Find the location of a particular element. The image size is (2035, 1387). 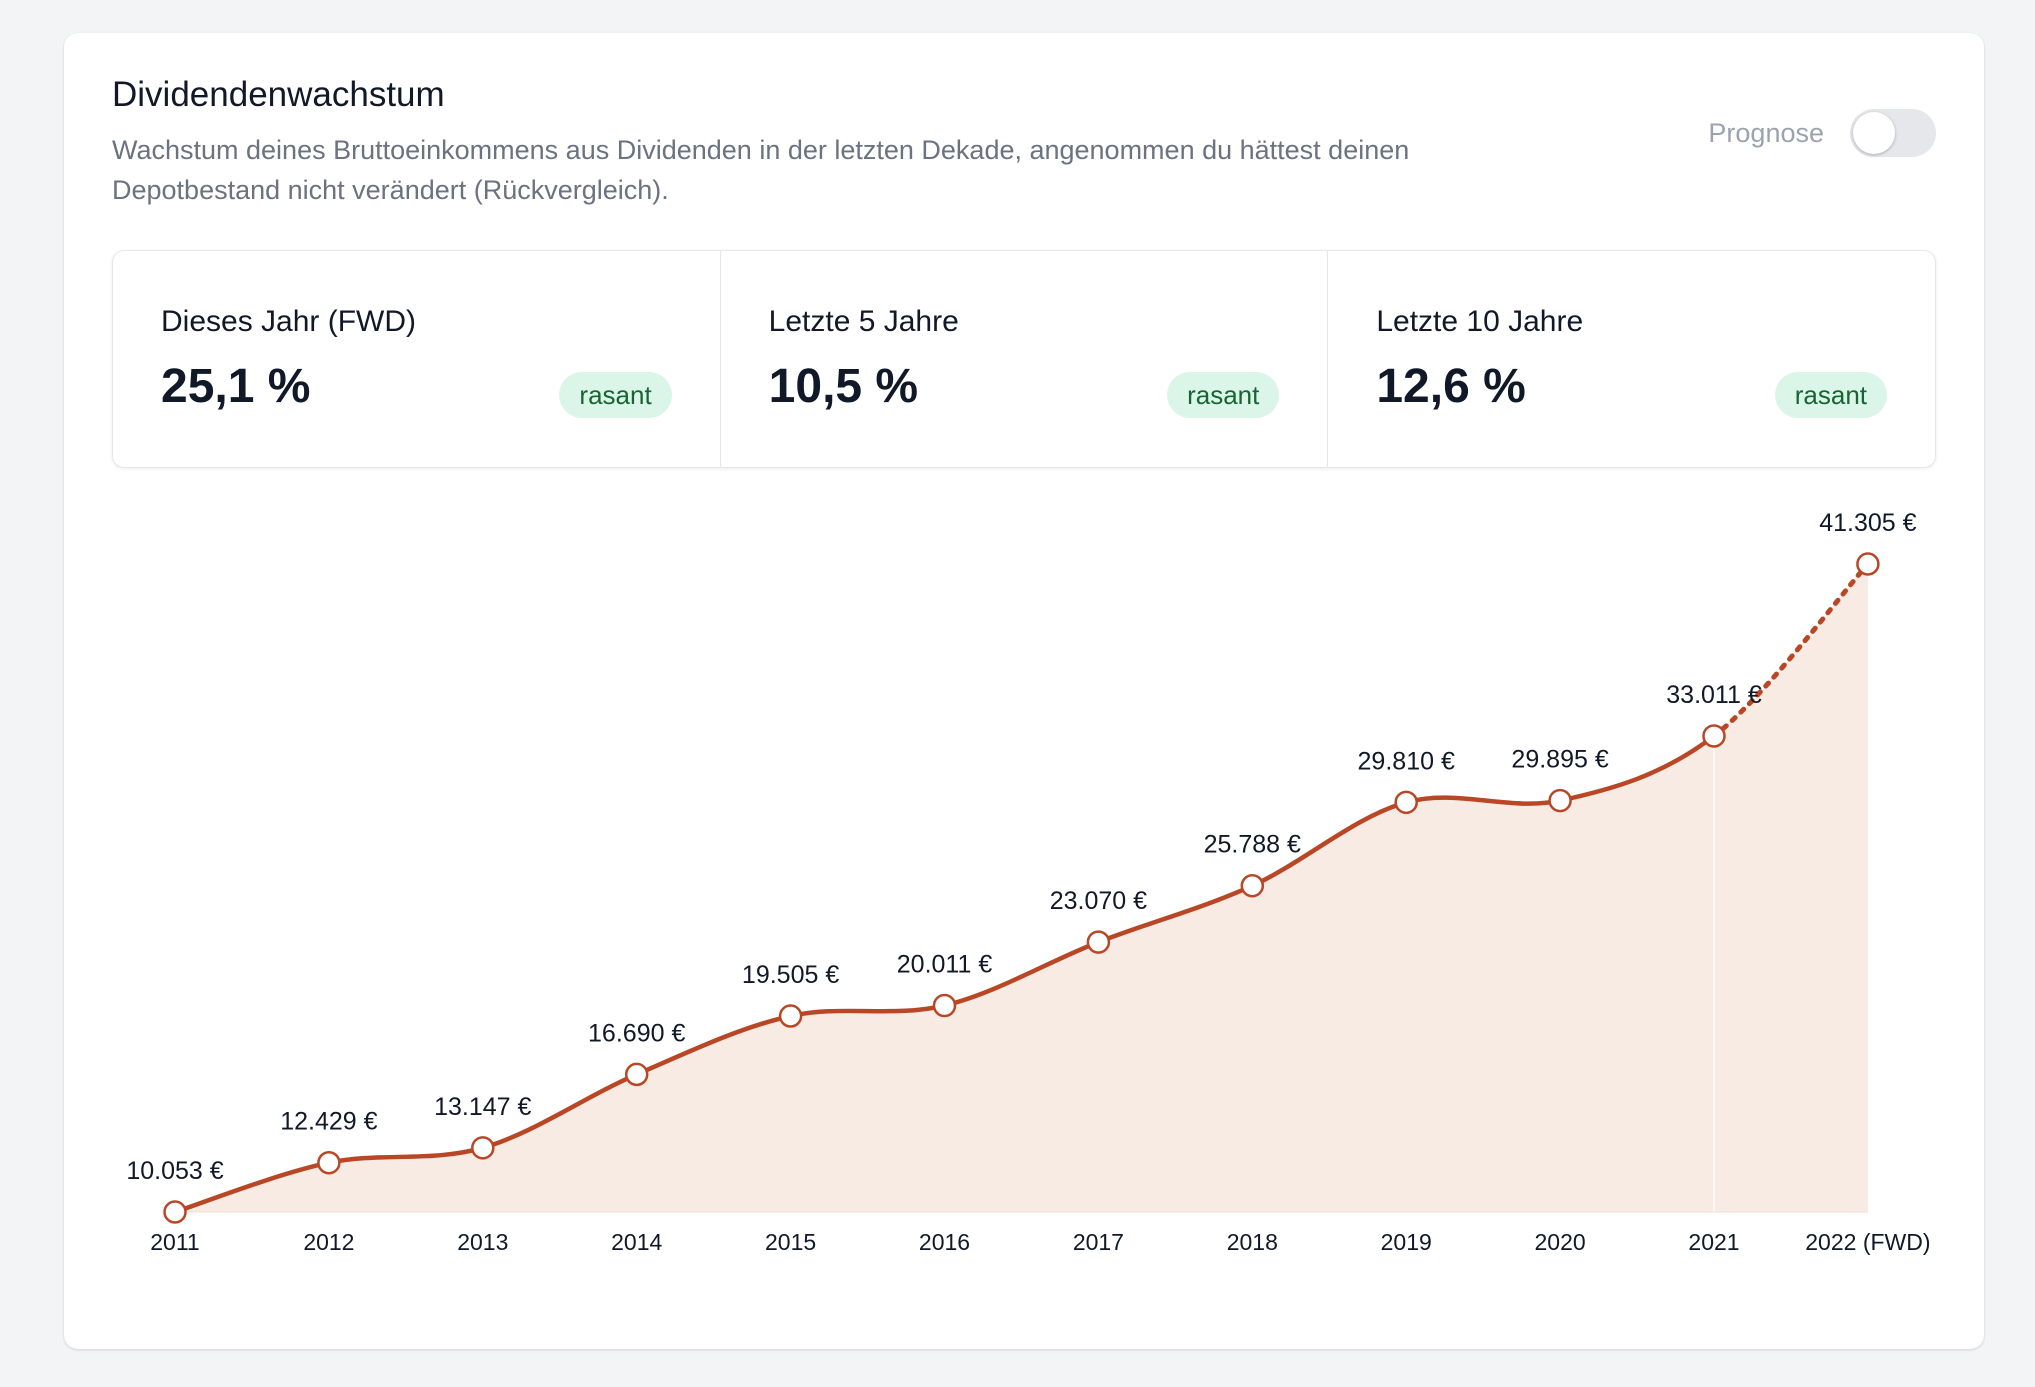

x-tick-label: 2022 (FWD) is located at coordinates (1867, 1242).